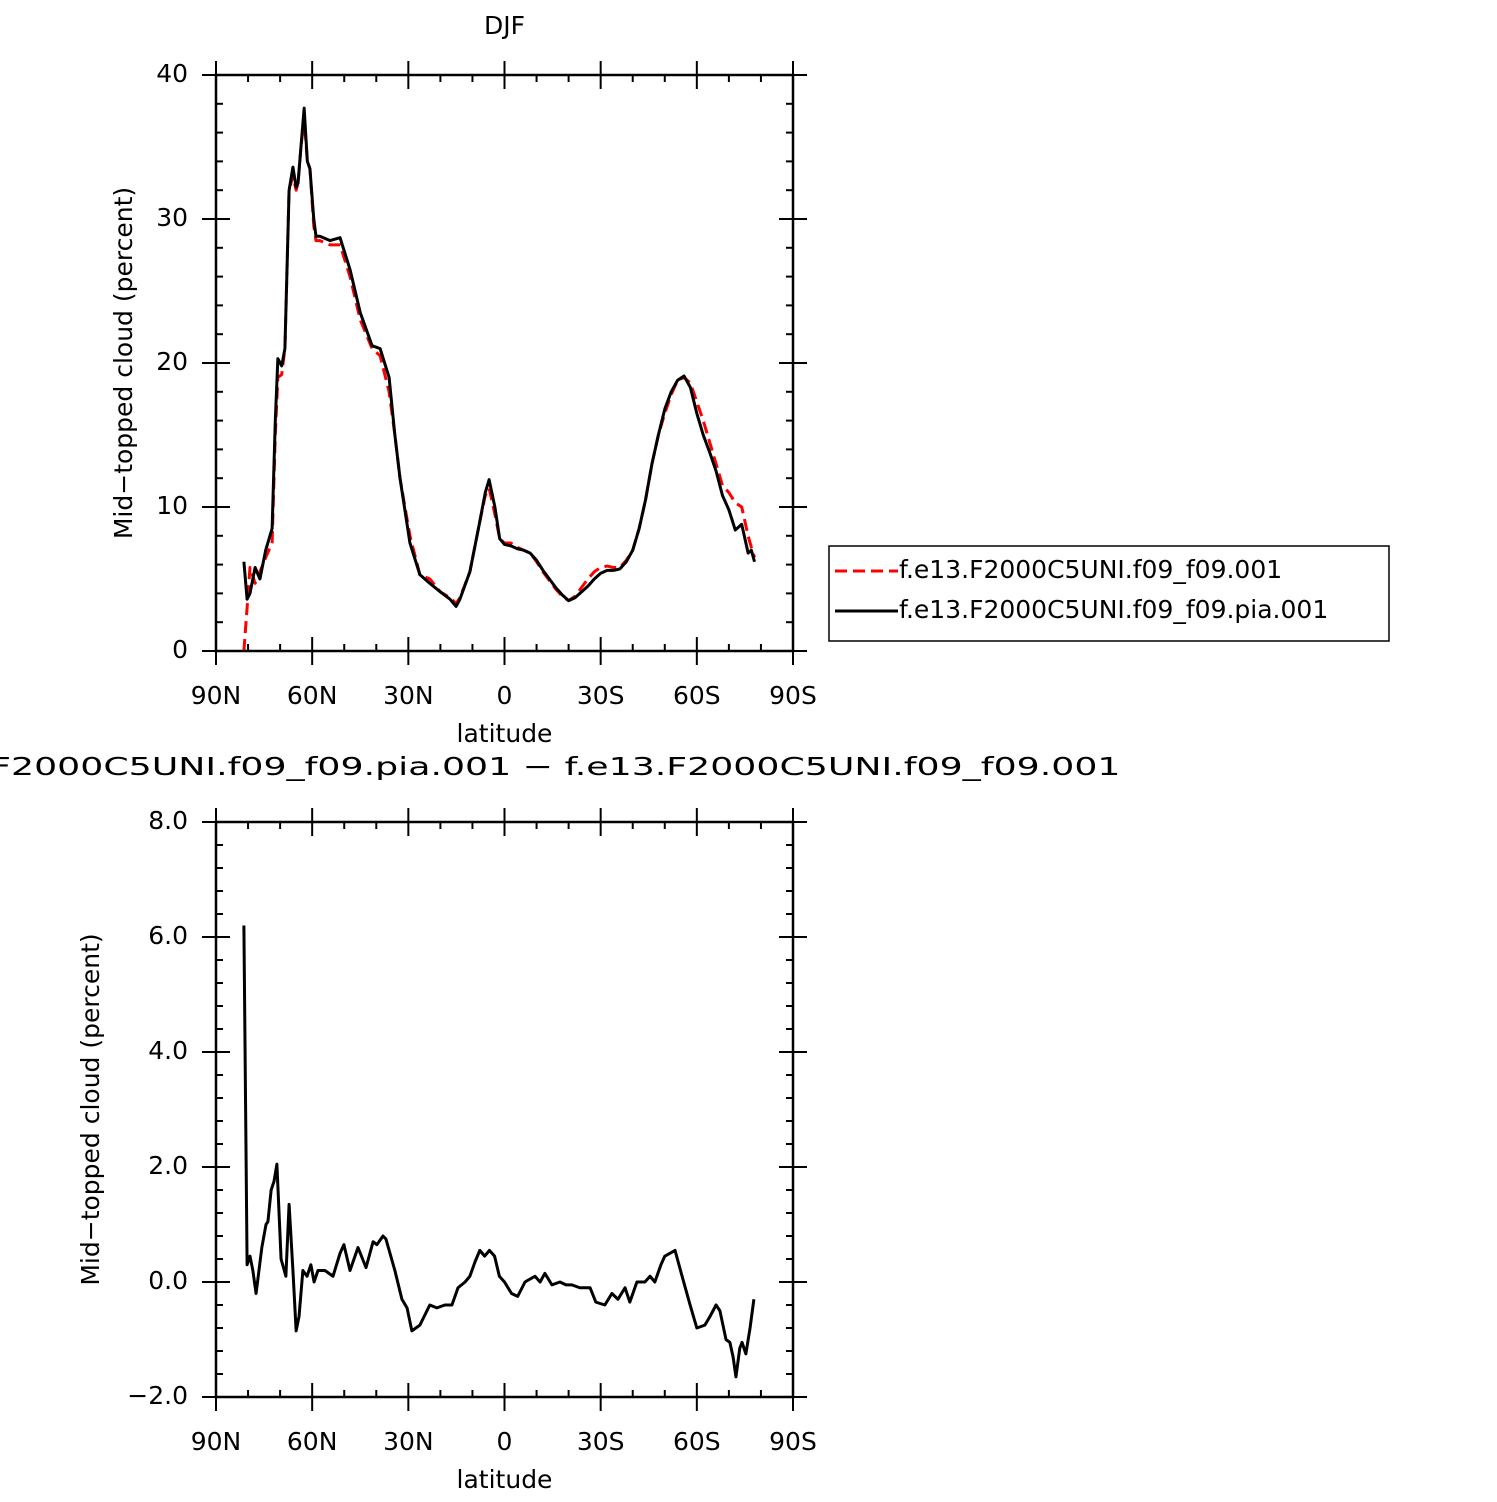 The width and height of the screenshot is (1497, 1502). What do you see at coordinates (1090, 569) in the screenshot?
I see `legend-label: f.e13.F2000C5UNI.f09_f09.001` at bounding box center [1090, 569].